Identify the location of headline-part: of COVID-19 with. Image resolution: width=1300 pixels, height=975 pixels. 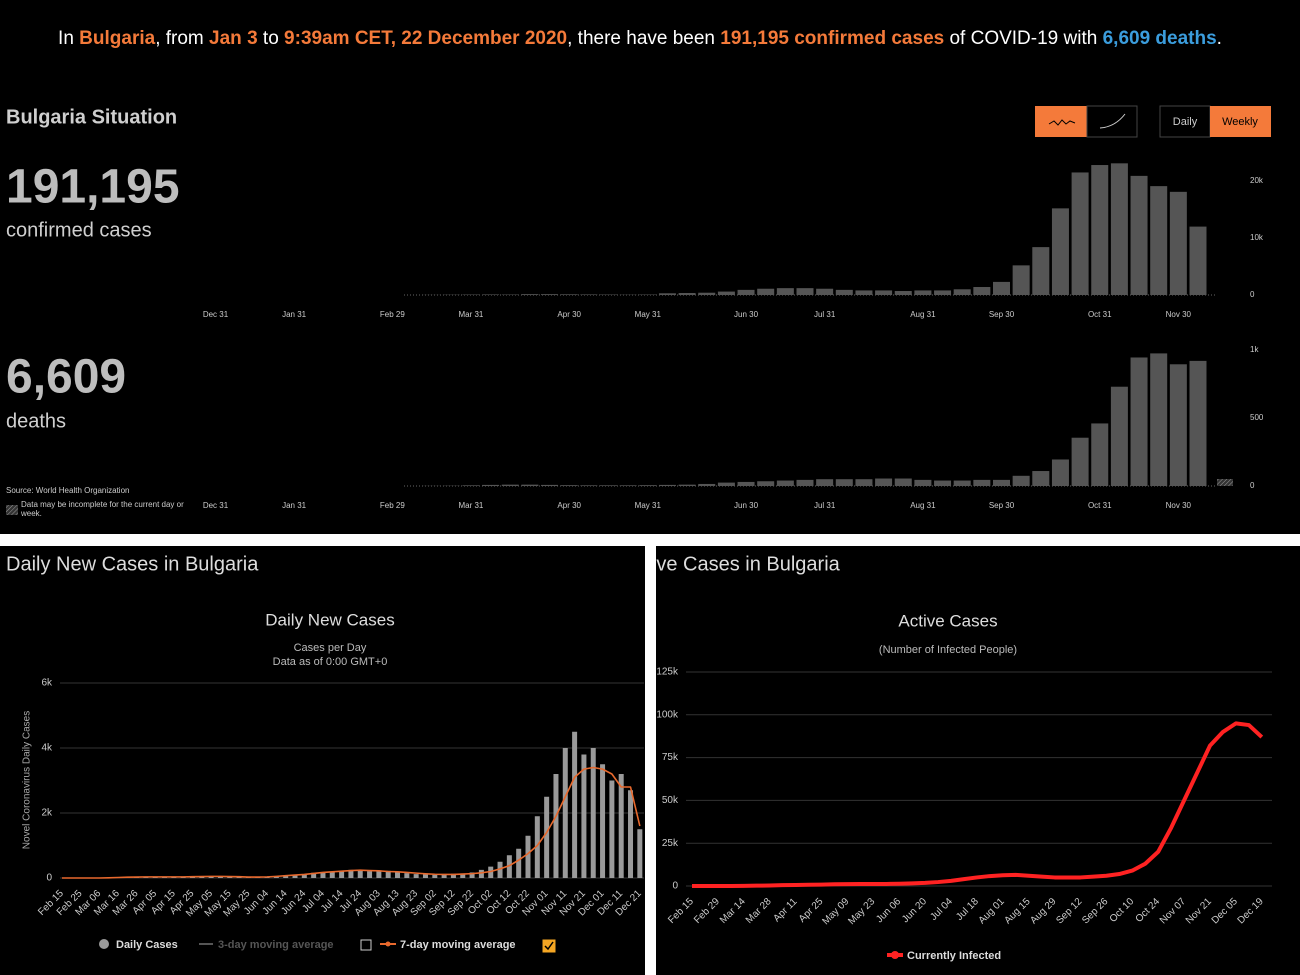
(1023, 38).